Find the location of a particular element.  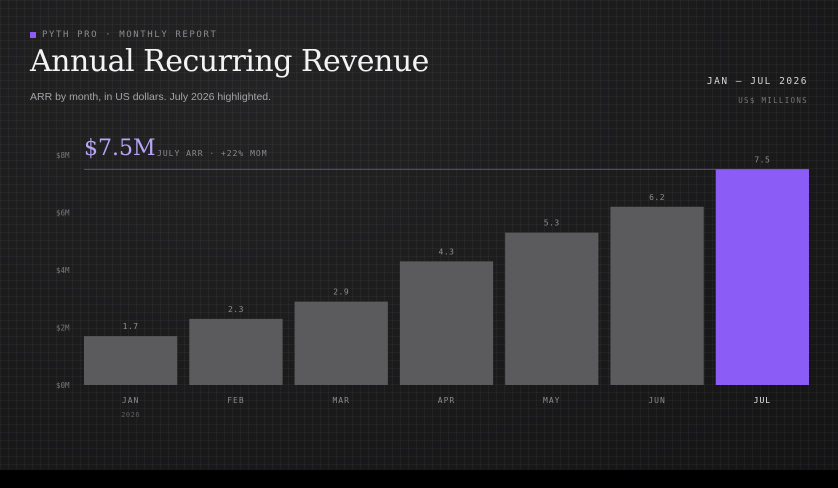

x-tick-label: APR is located at coordinates (446, 400).